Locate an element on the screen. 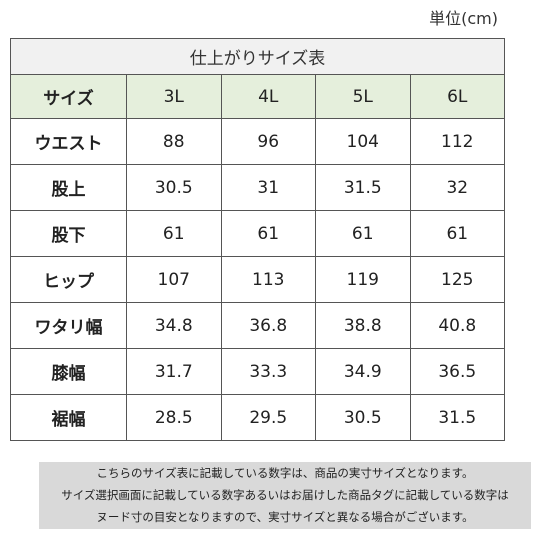  table-row: ウエスト 88 96 104 112 is located at coordinates (258, 141).